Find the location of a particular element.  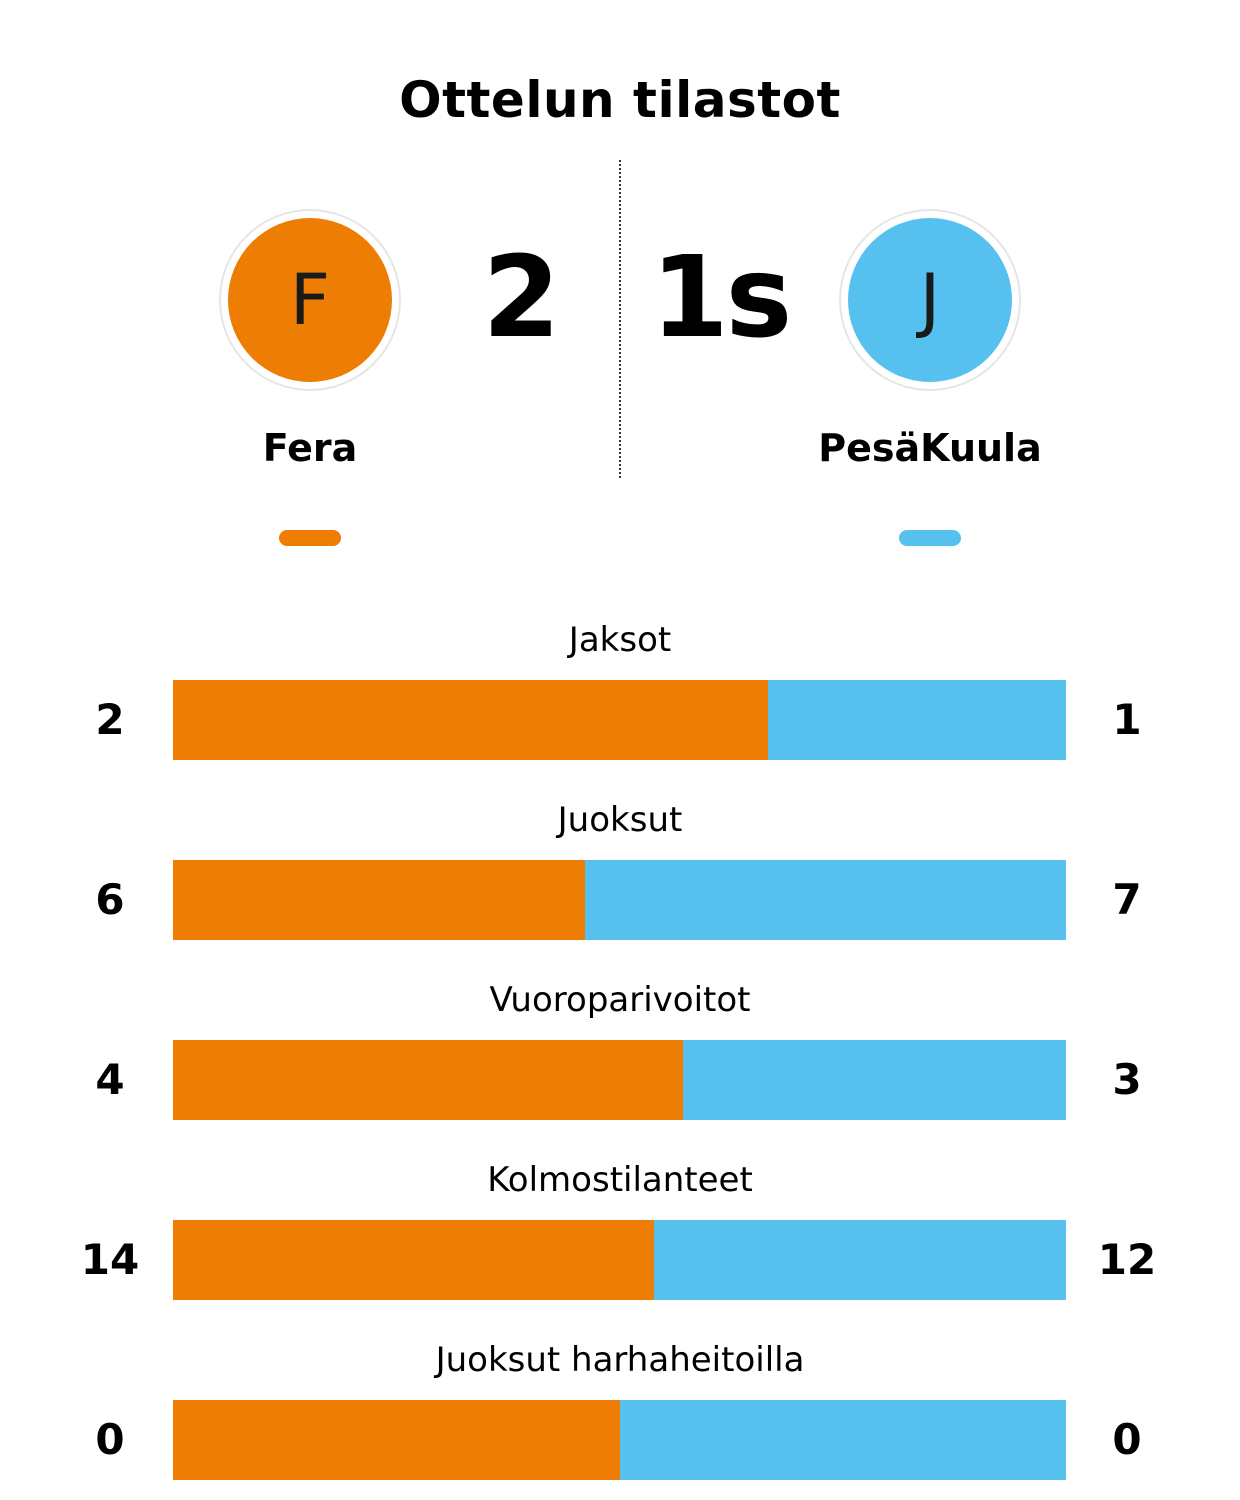

away-team-initial: J is located at coordinates (930, 300).